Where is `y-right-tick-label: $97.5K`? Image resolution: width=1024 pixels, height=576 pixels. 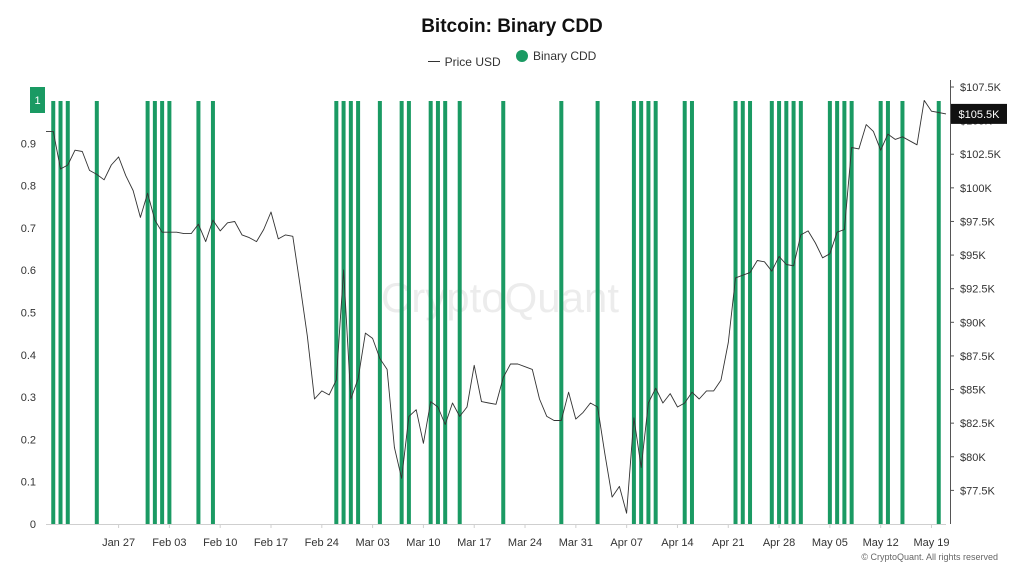 y-right-tick-label: $97.5K is located at coordinates (978, 222).